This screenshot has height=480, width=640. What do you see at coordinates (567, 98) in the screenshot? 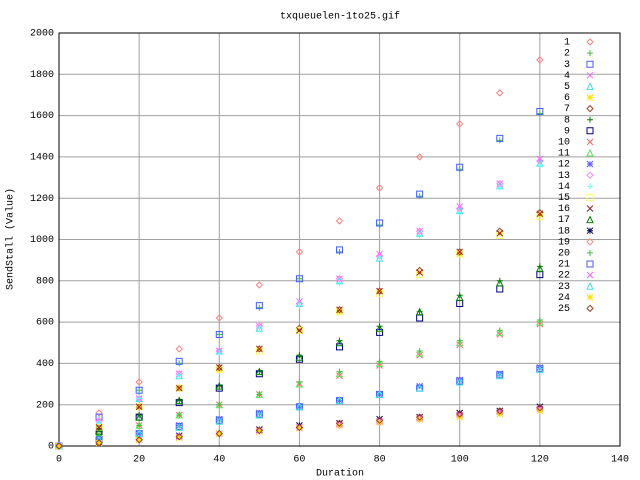
I see `legend-label: 6` at bounding box center [567, 98].